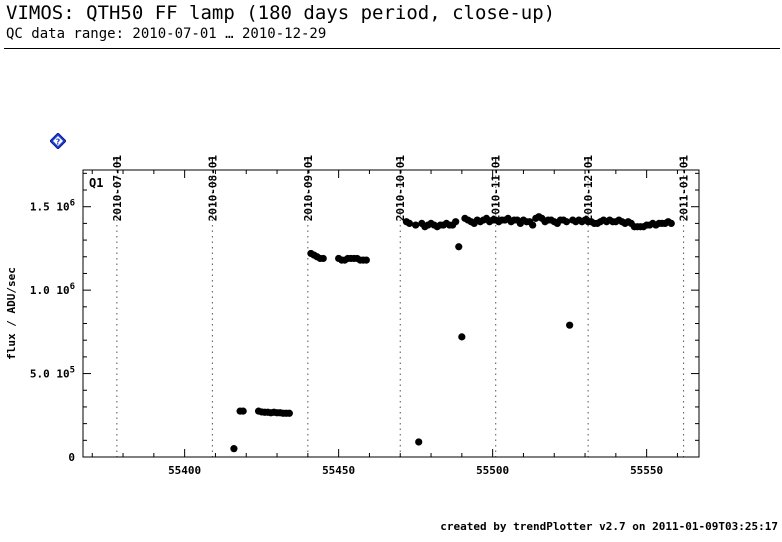 This screenshot has height=542, width=782. I want to click on page-subtitle: QC data range: 2010-07-01 … 2010-12-29, so click(166, 34).